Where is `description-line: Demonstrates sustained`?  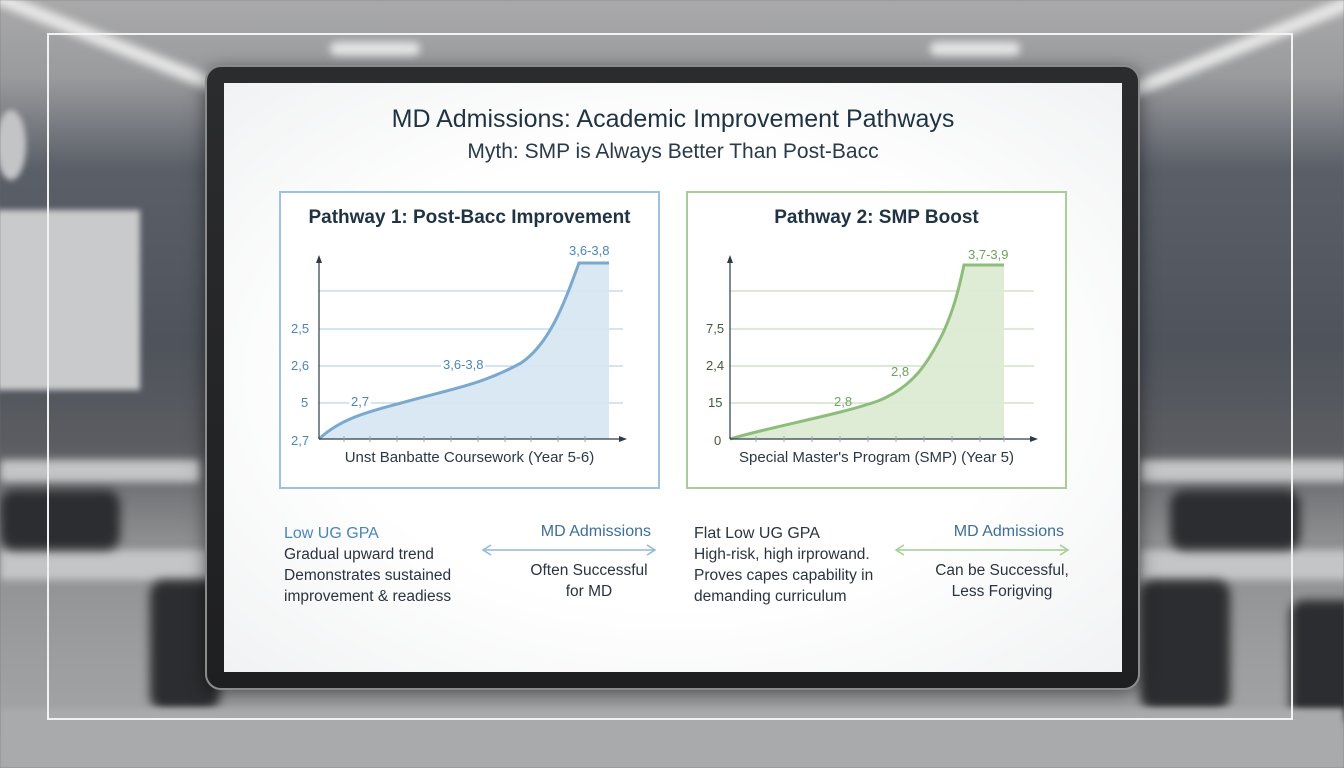 description-line: Demonstrates sustained is located at coordinates (368, 575).